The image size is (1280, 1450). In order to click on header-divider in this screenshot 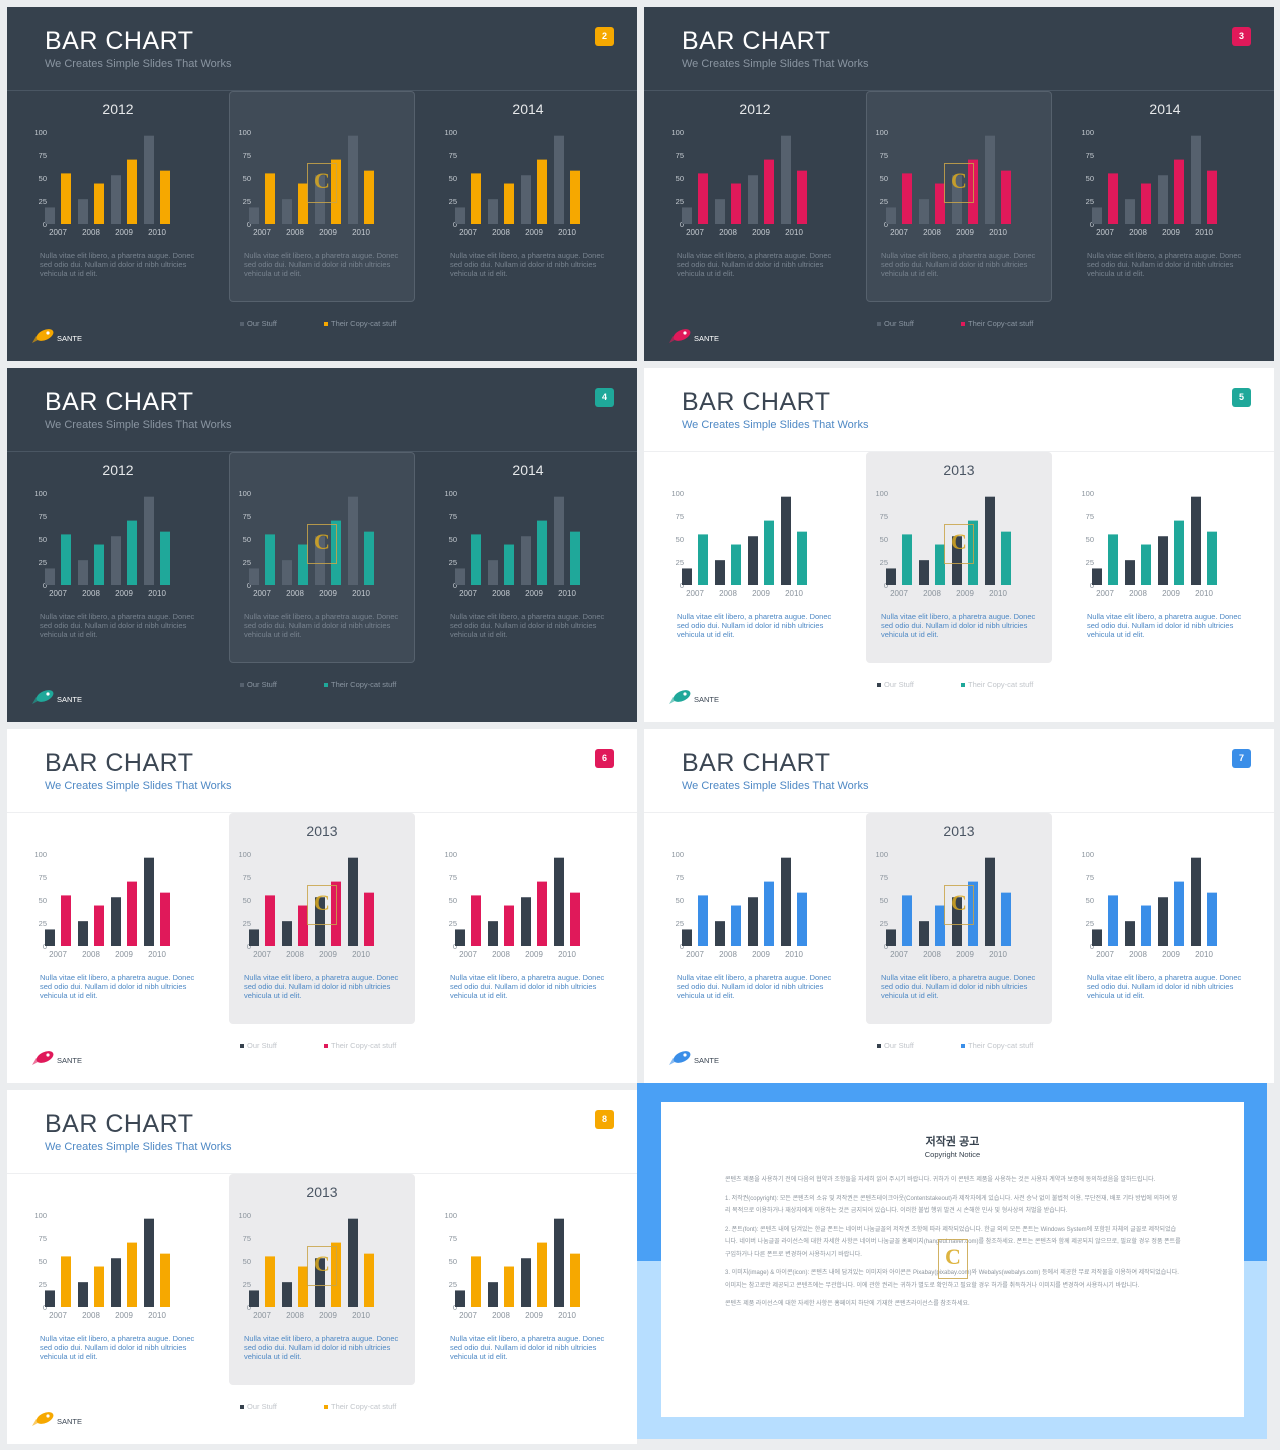, I will do `click(322, 812)`.